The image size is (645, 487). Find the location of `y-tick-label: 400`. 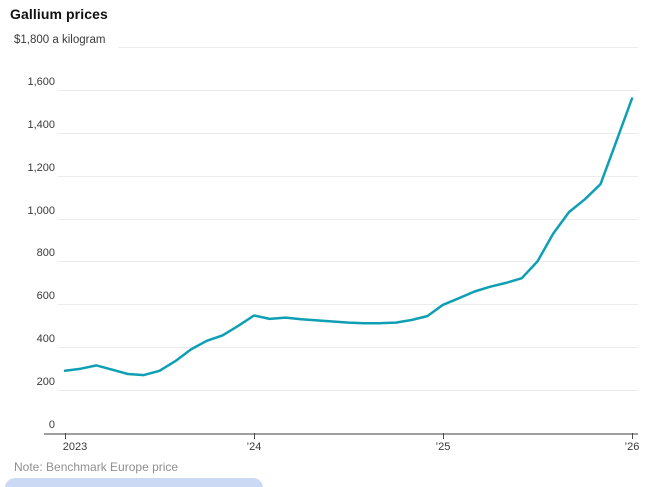

y-tick-label: 400 is located at coordinates (45, 339).